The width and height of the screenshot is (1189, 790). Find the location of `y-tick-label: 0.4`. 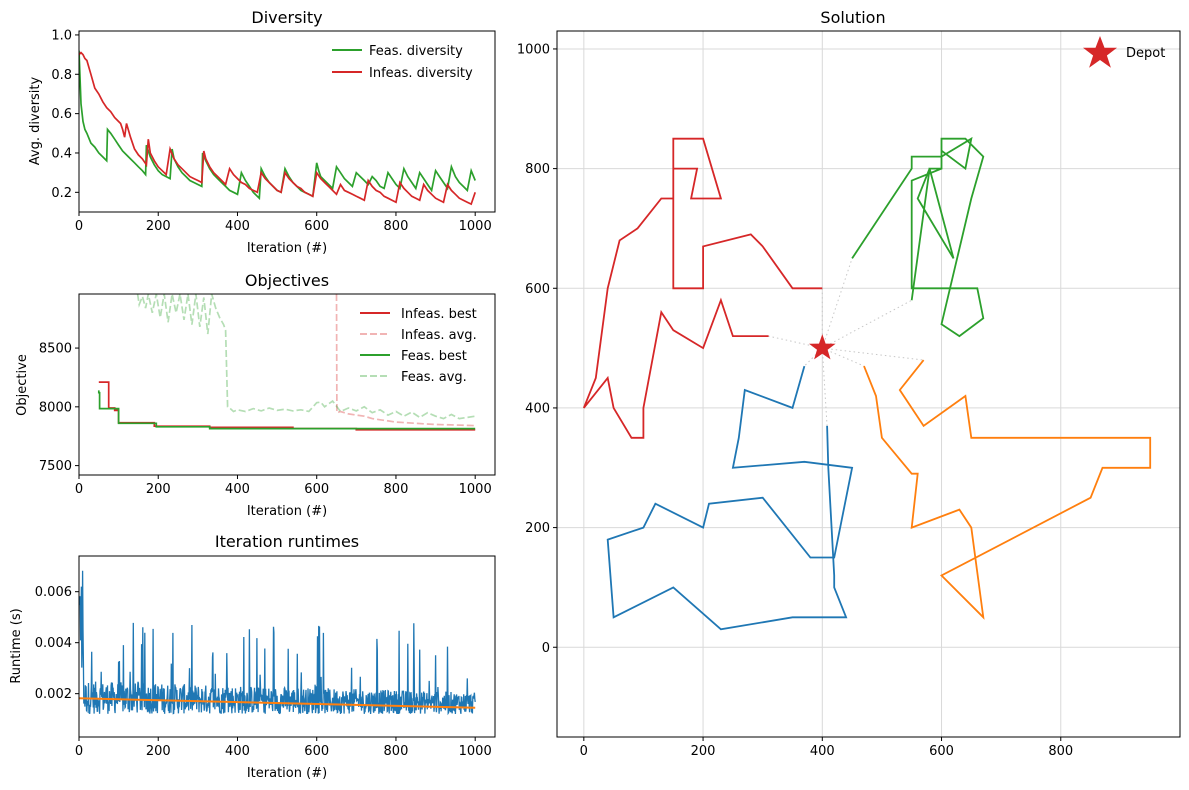

y-tick-label: 0.4 is located at coordinates (61, 153).